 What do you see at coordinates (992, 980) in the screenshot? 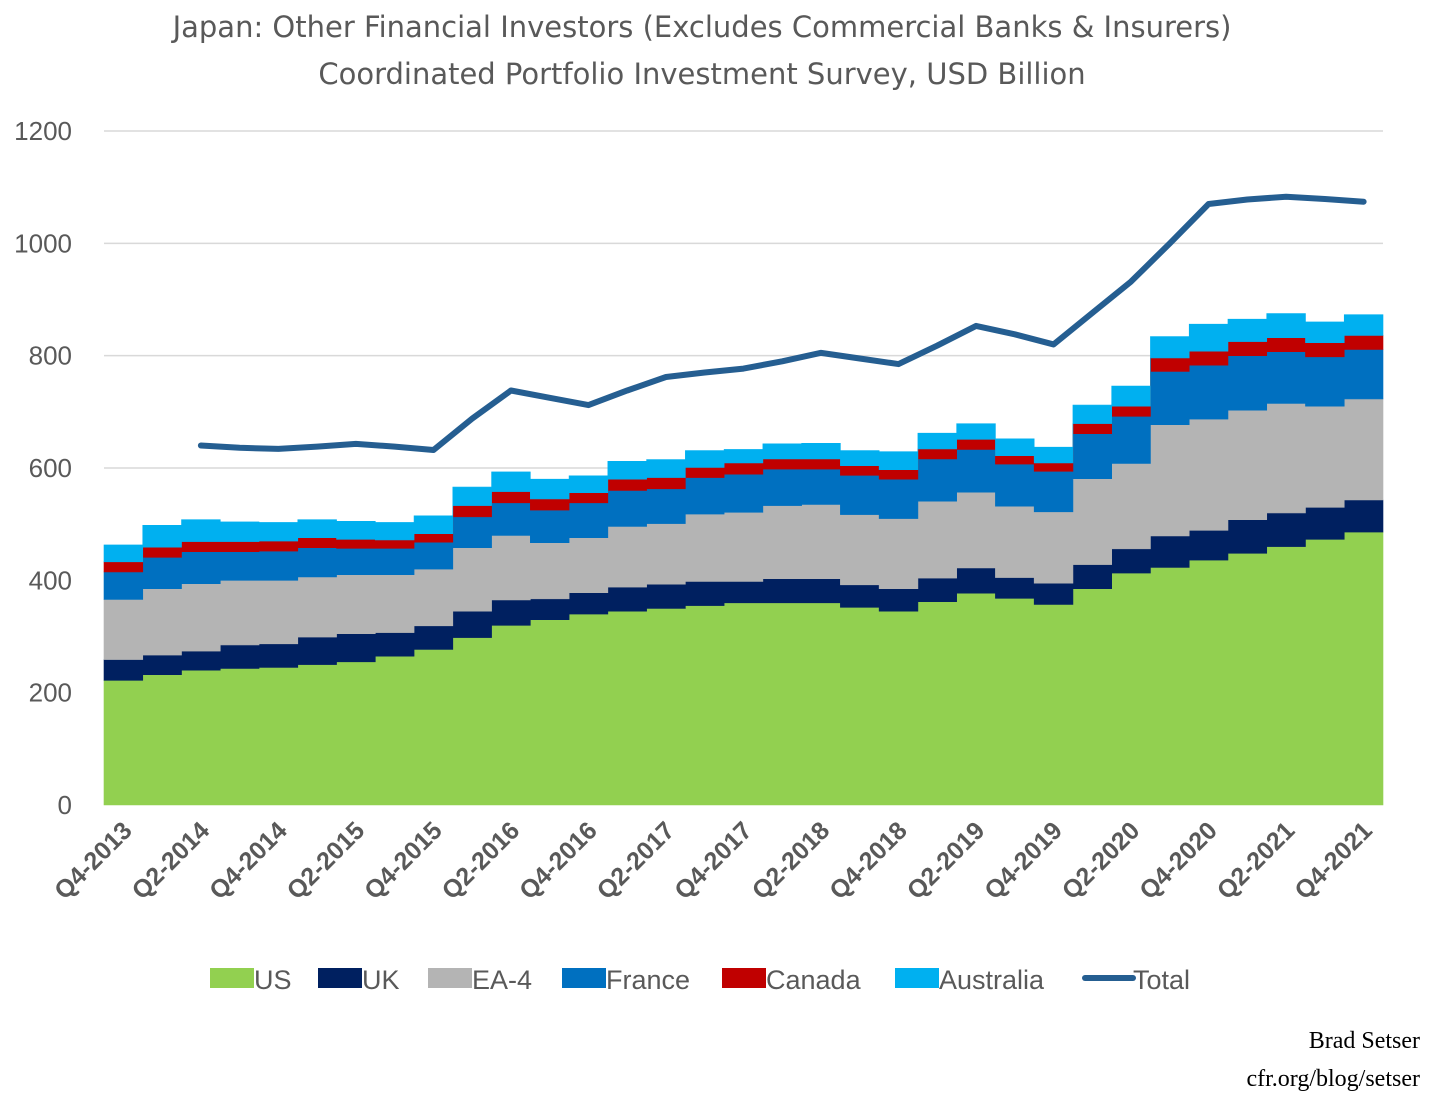
I see `legend-label: Australia` at bounding box center [992, 980].